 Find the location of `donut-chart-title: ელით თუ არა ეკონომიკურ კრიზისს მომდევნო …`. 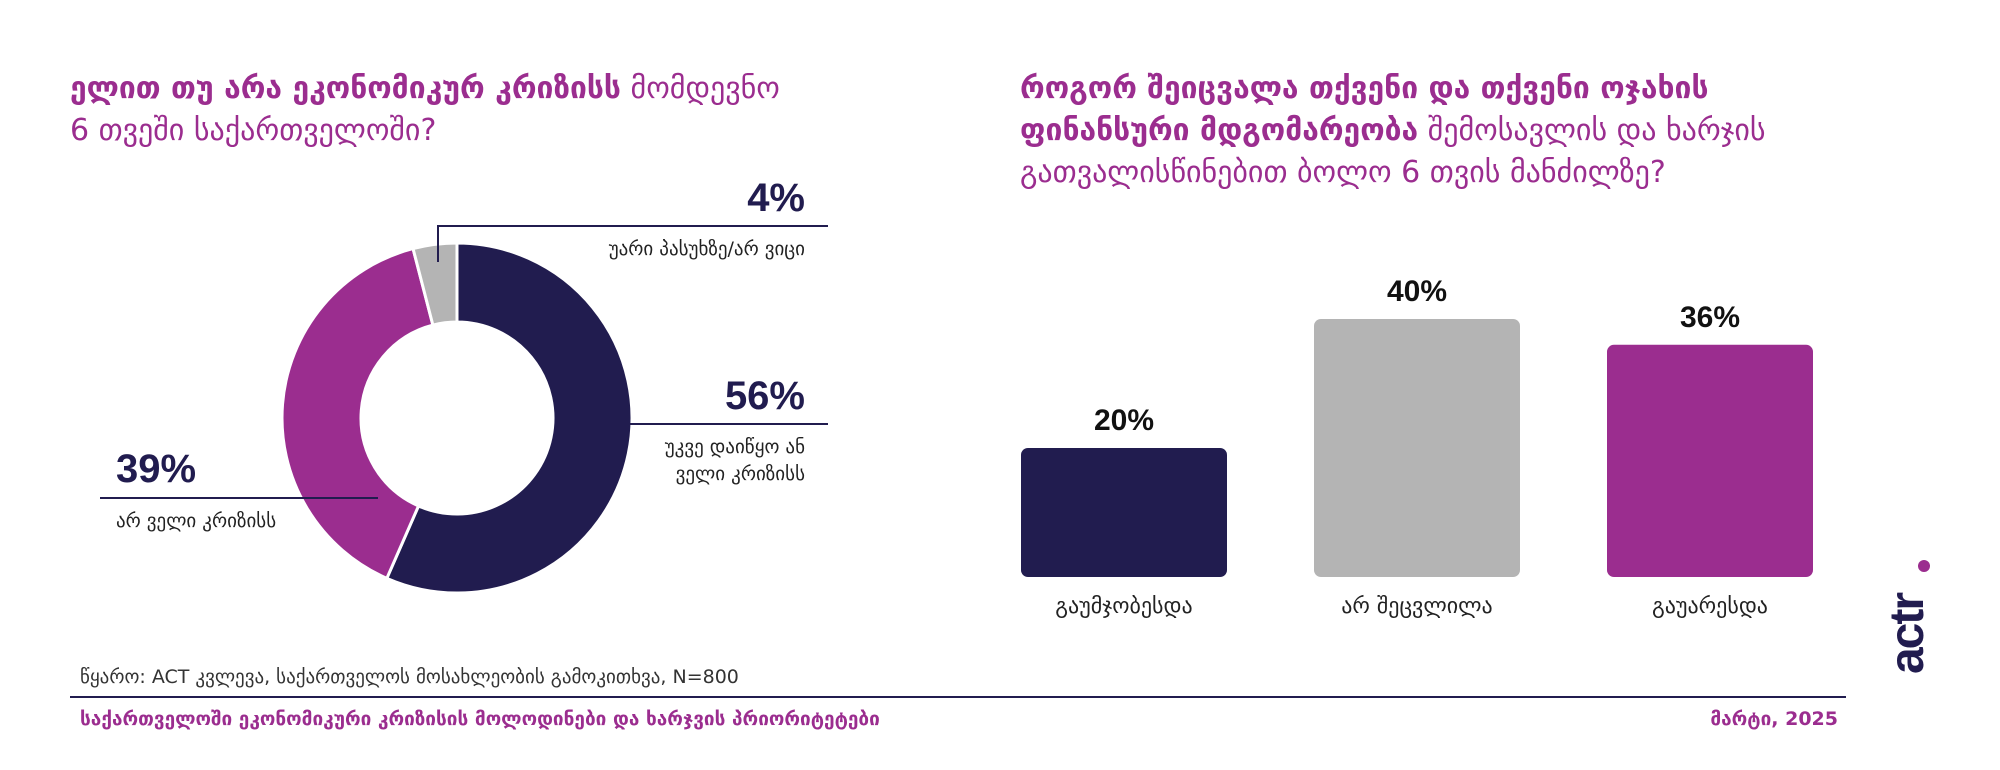

donut-chart-title: ელით თუ არა ეკონომიკურ კრიზისს მომდევნო … is located at coordinates (520, 110).